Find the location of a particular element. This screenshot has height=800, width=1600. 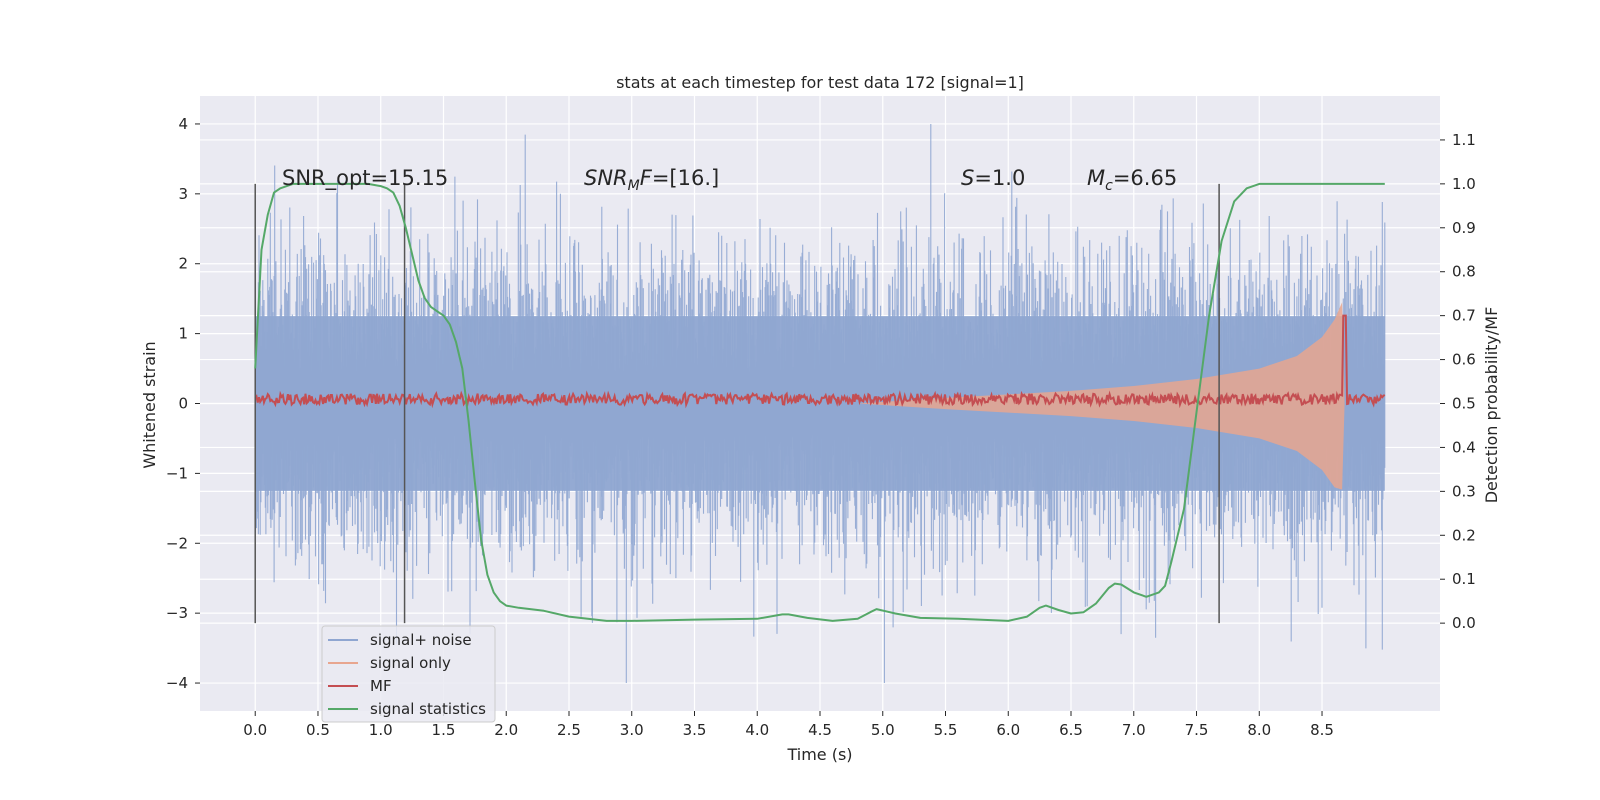

annotation-snr-mf-symbol-2: F is located at coordinates (646, 178).